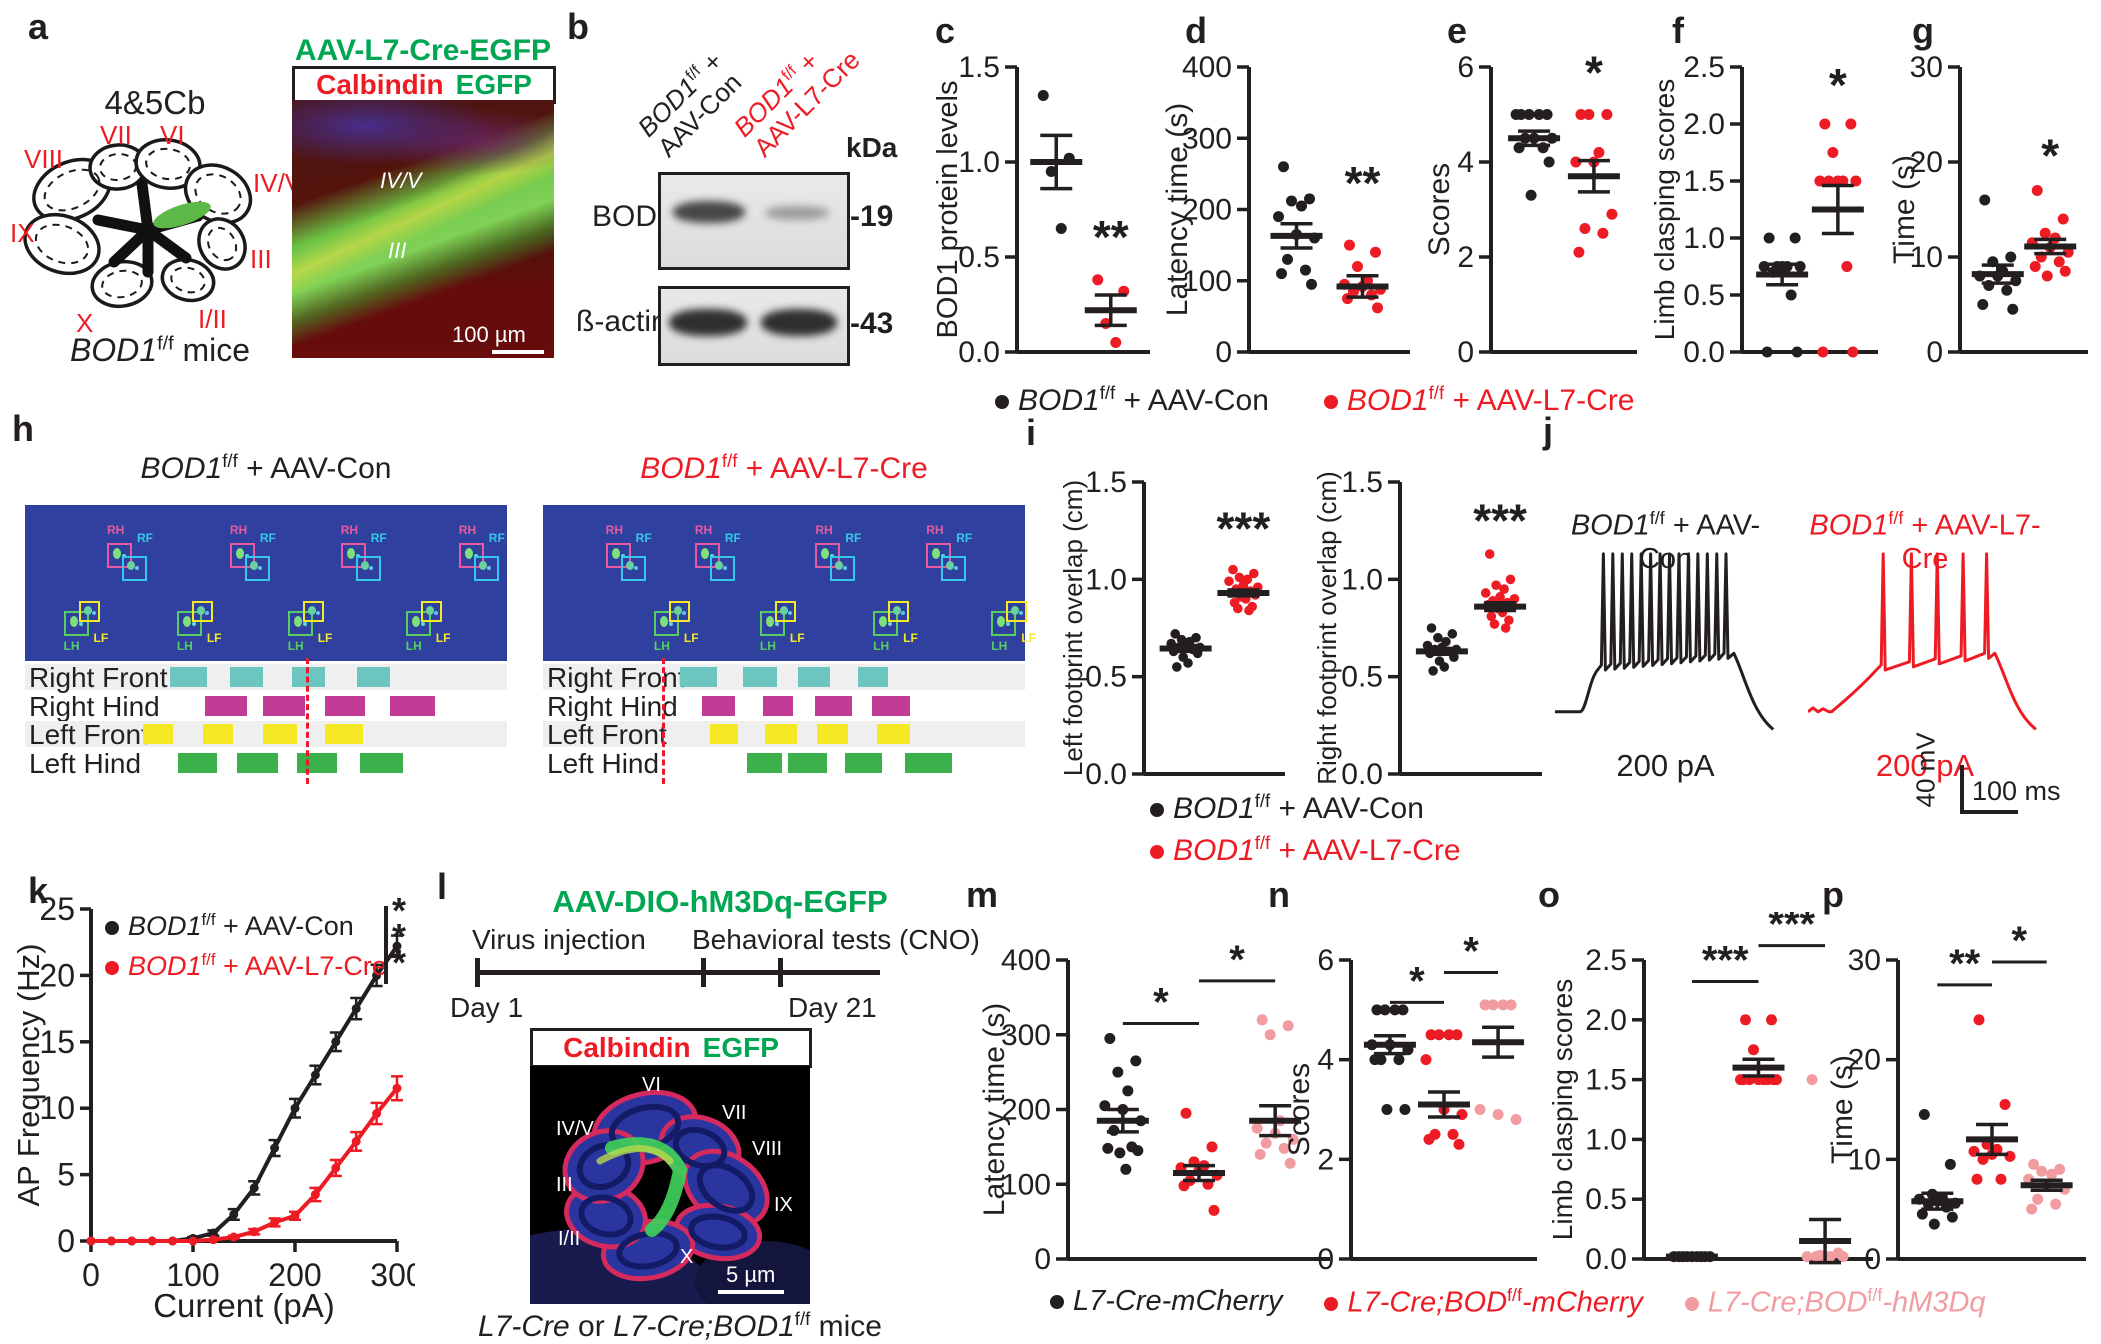  I want to click on stain-legend-a: Calbindin EGFP, so click(424, 85).